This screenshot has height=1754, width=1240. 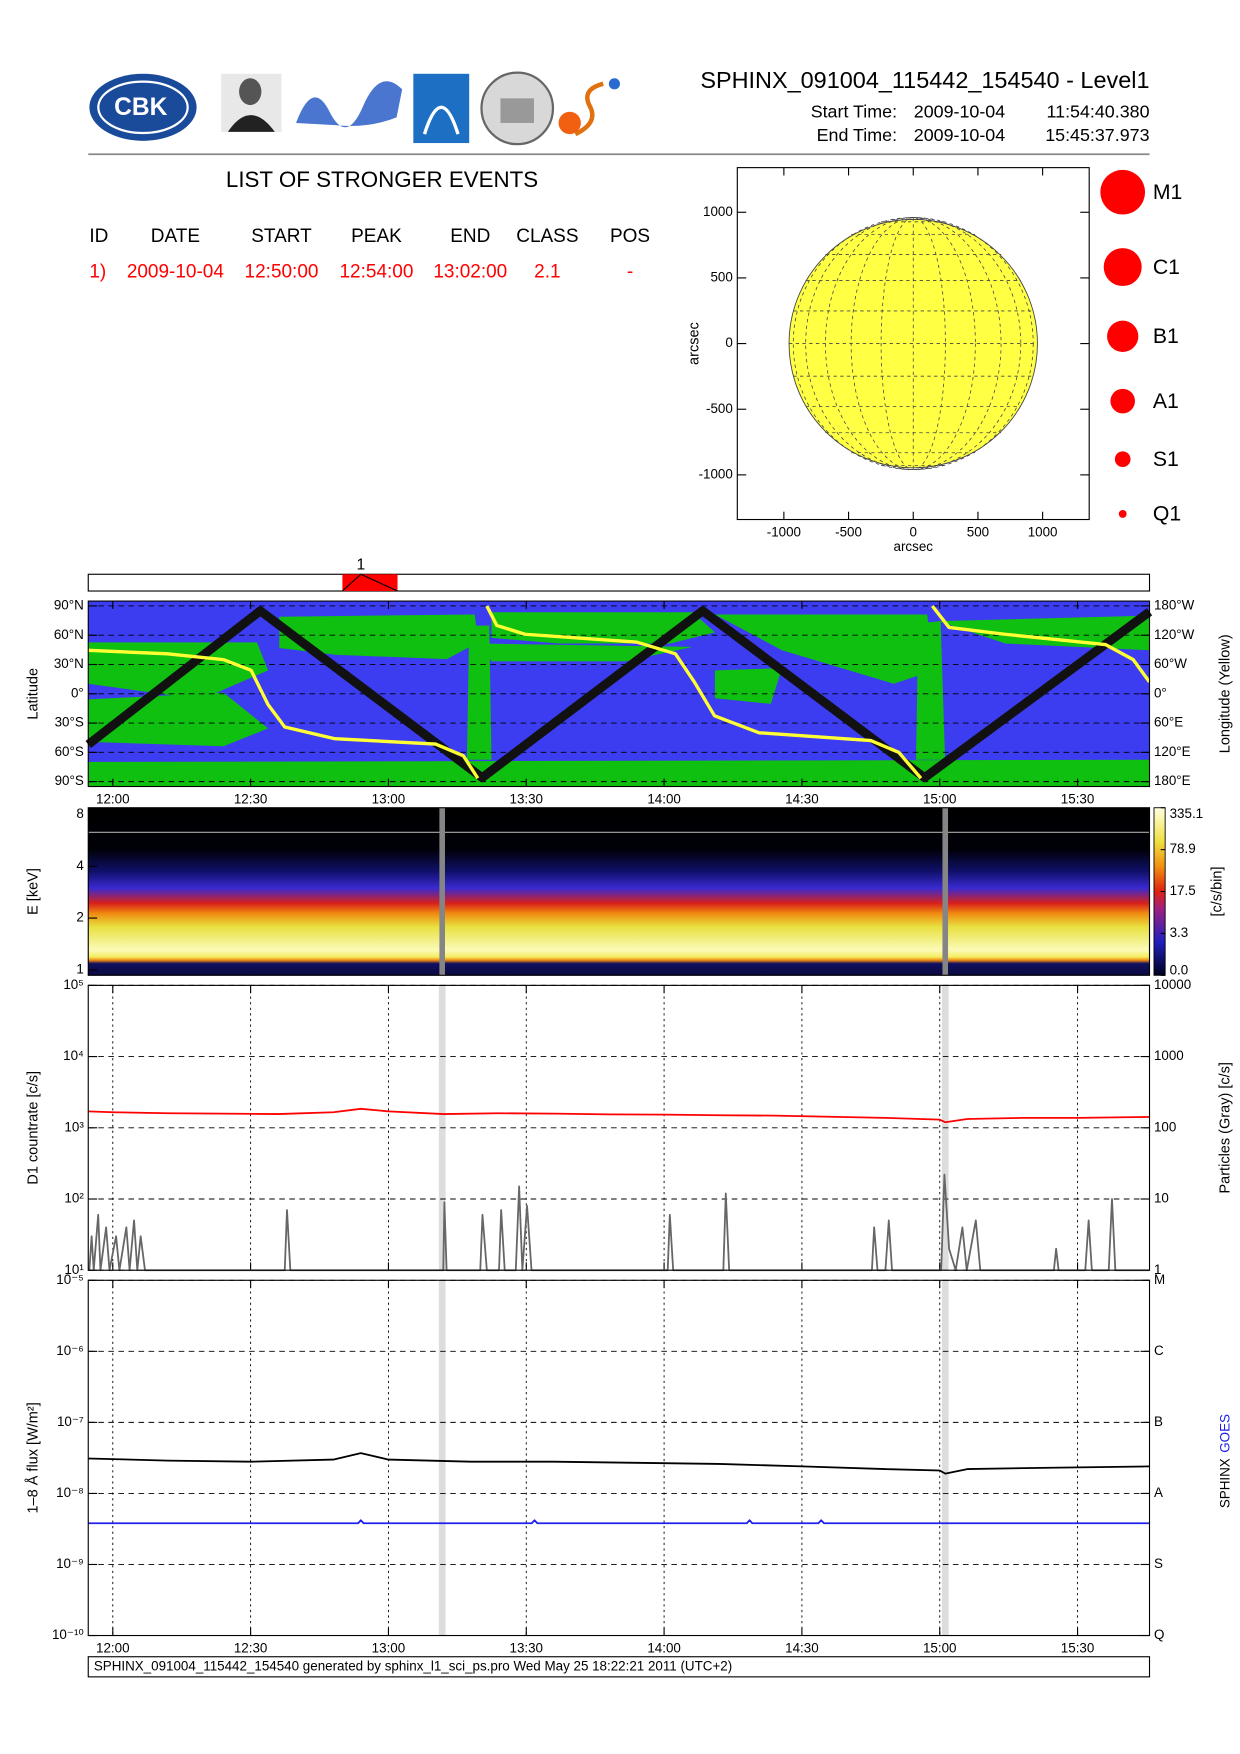 What do you see at coordinates (69, 604) in the screenshot?
I see `y-tick-label: 90°N` at bounding box center [69, 604].